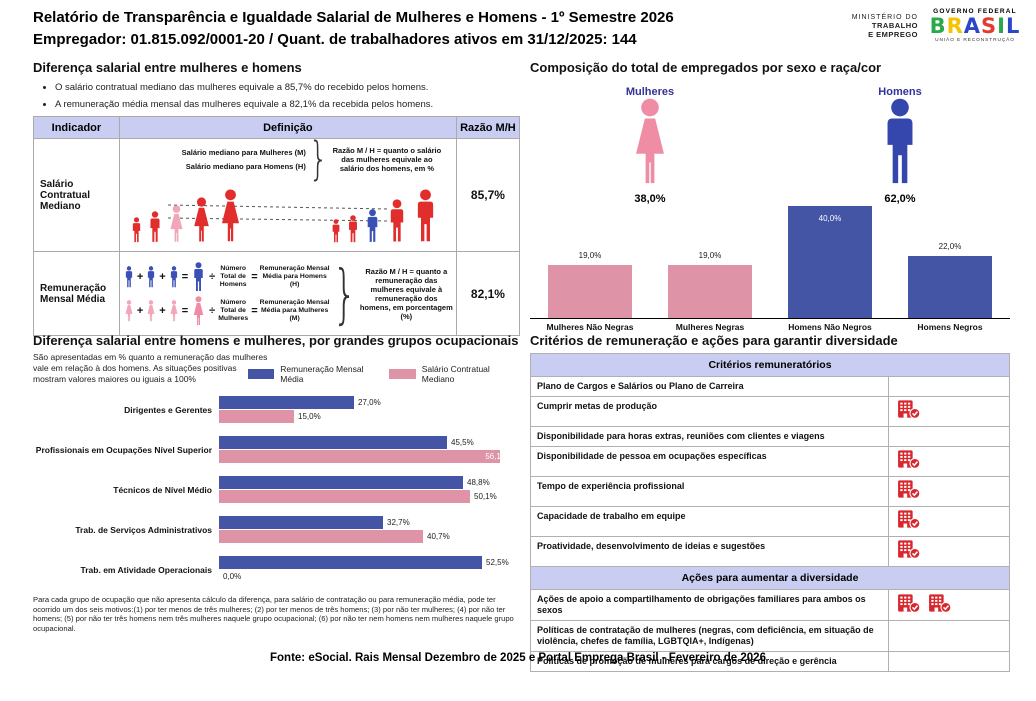  Describe the element at coordinates (322, 374) in the screenshot. I see `legend-label-remuneracao: Remuneração Mensal Média` at that location.